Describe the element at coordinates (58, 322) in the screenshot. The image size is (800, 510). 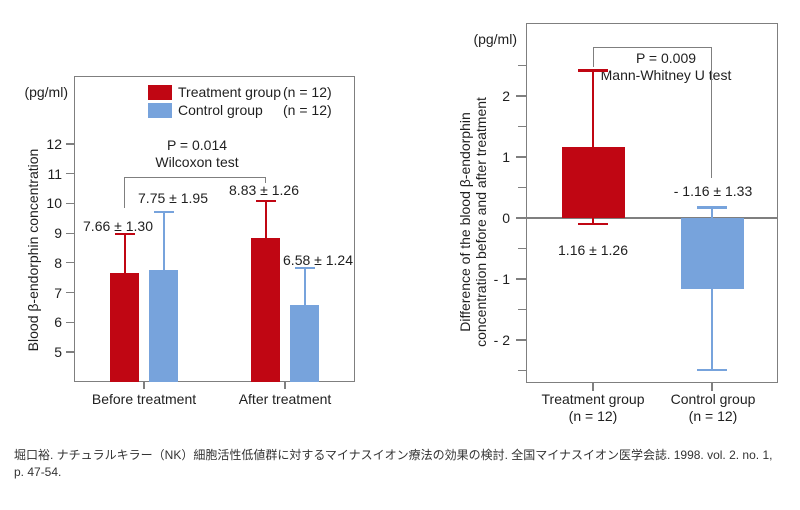
I see `left-y-tick-label: 6` at that location.